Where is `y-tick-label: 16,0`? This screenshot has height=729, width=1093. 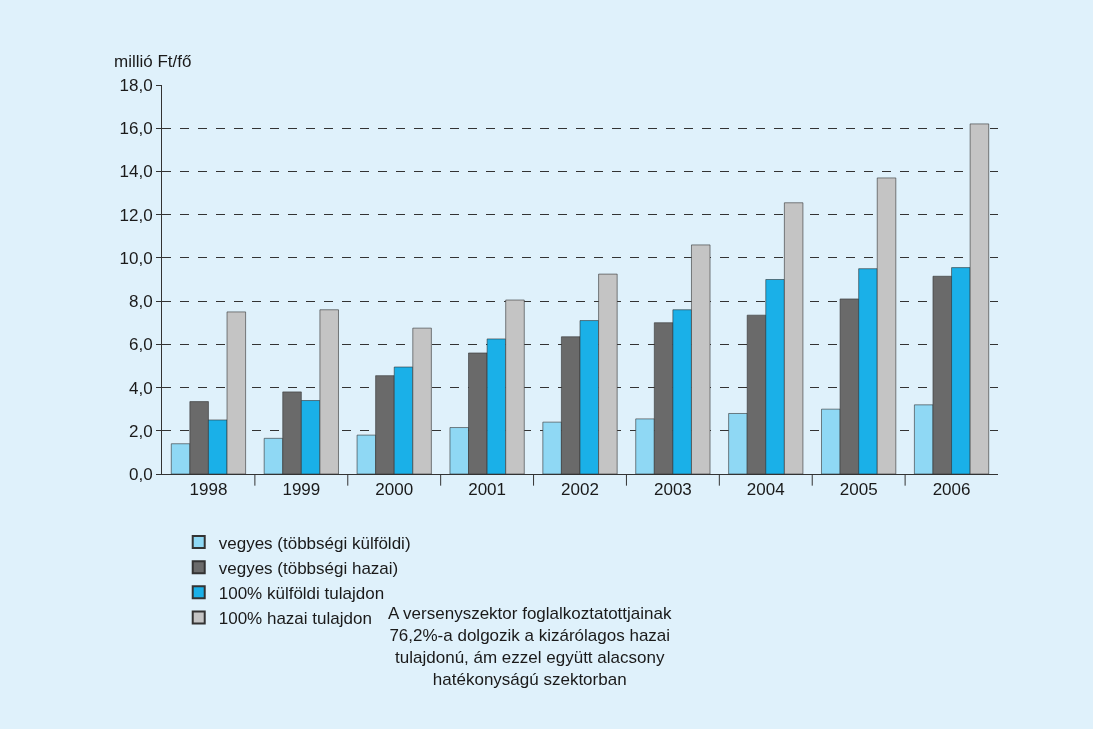
y-tick-label: 16,0 is located at coordinates (136, 129).